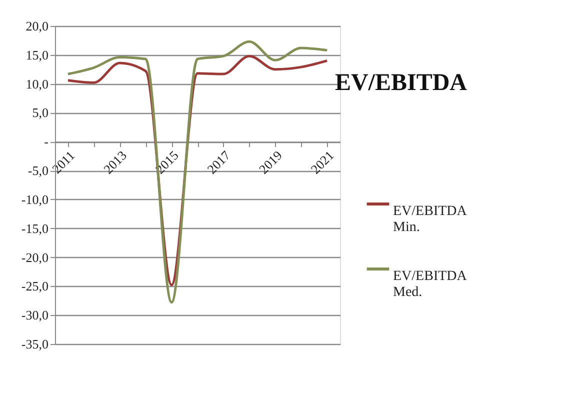 This screenshot has height=402, width=581. Describe the element at coordinates (63, 162) in the screenshot. I see `x-tick-label: 2011` at that location.